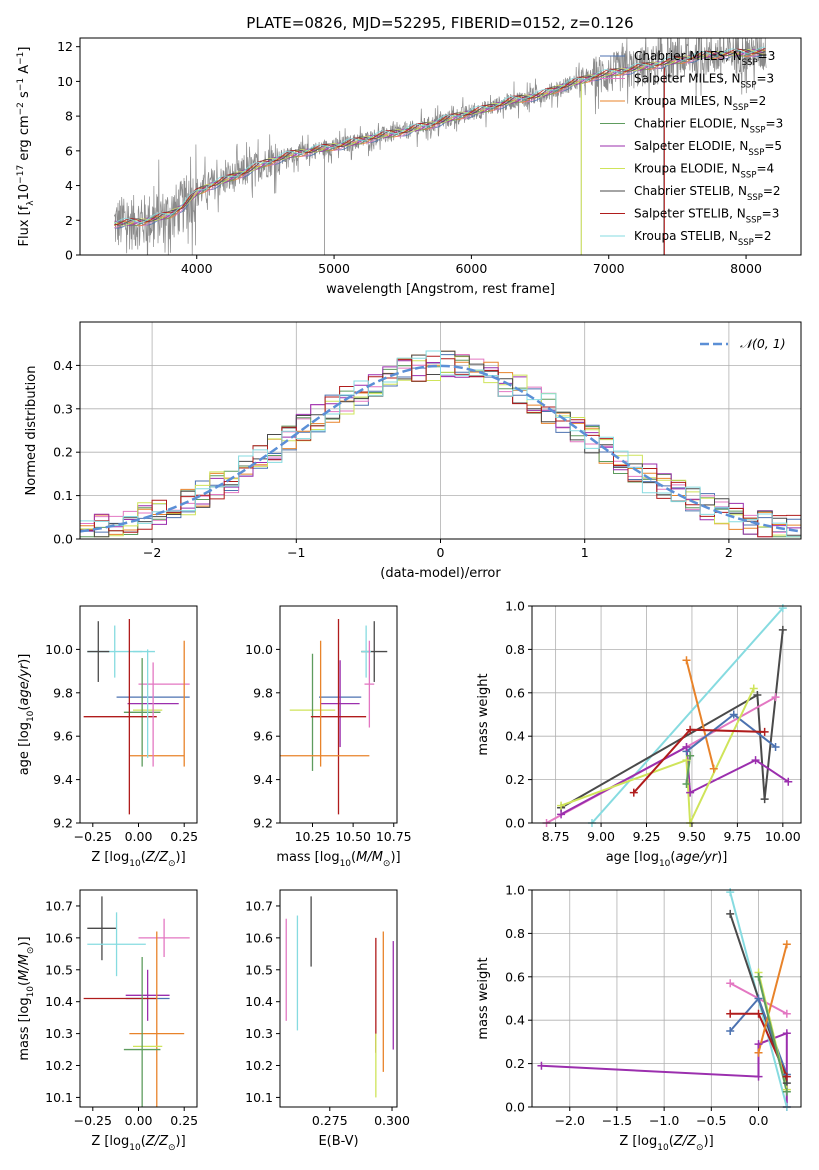 This screenshot has height=1170, width=819. I want to click on y-tick-label: 10.2, so click(259, 1065).